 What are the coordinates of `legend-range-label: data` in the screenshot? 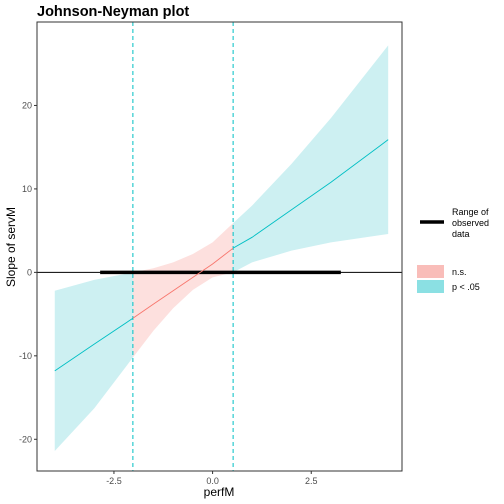 It's located at (461, 234).